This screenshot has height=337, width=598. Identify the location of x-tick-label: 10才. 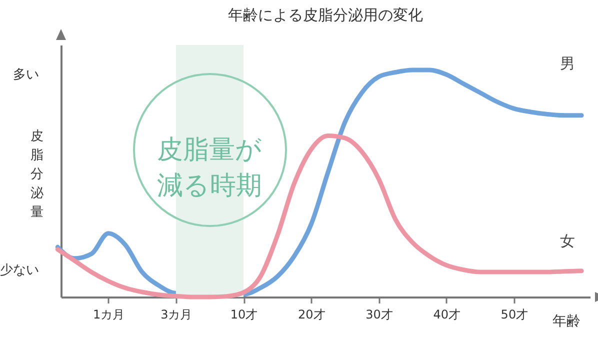
(244, 315).